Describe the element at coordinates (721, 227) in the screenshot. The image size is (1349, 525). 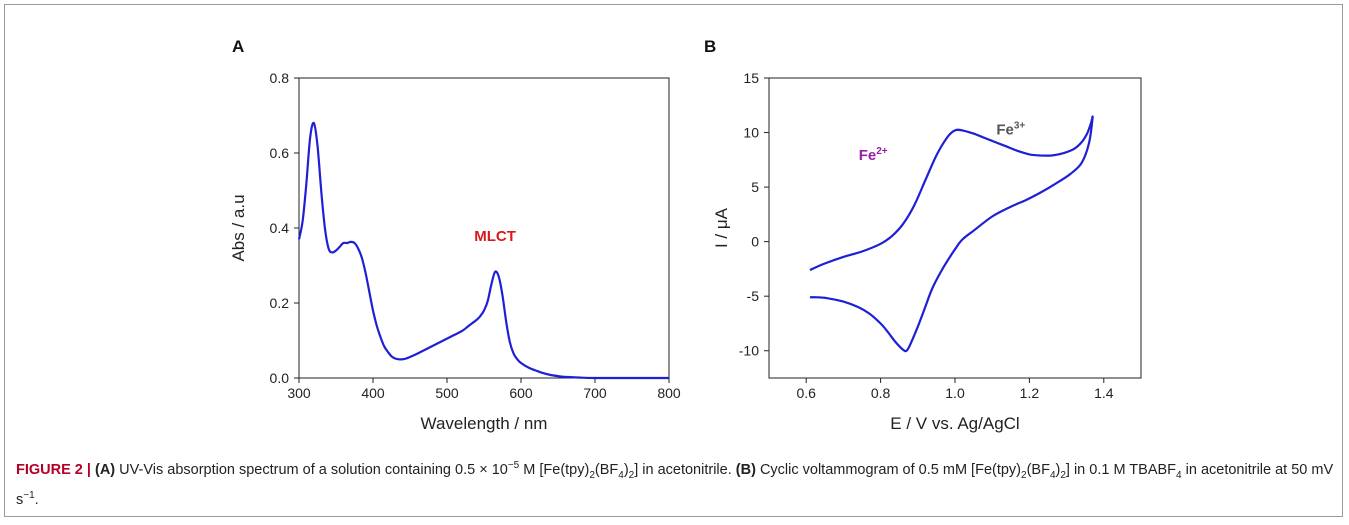
I see `y-axis-label: I / μA` at that location.